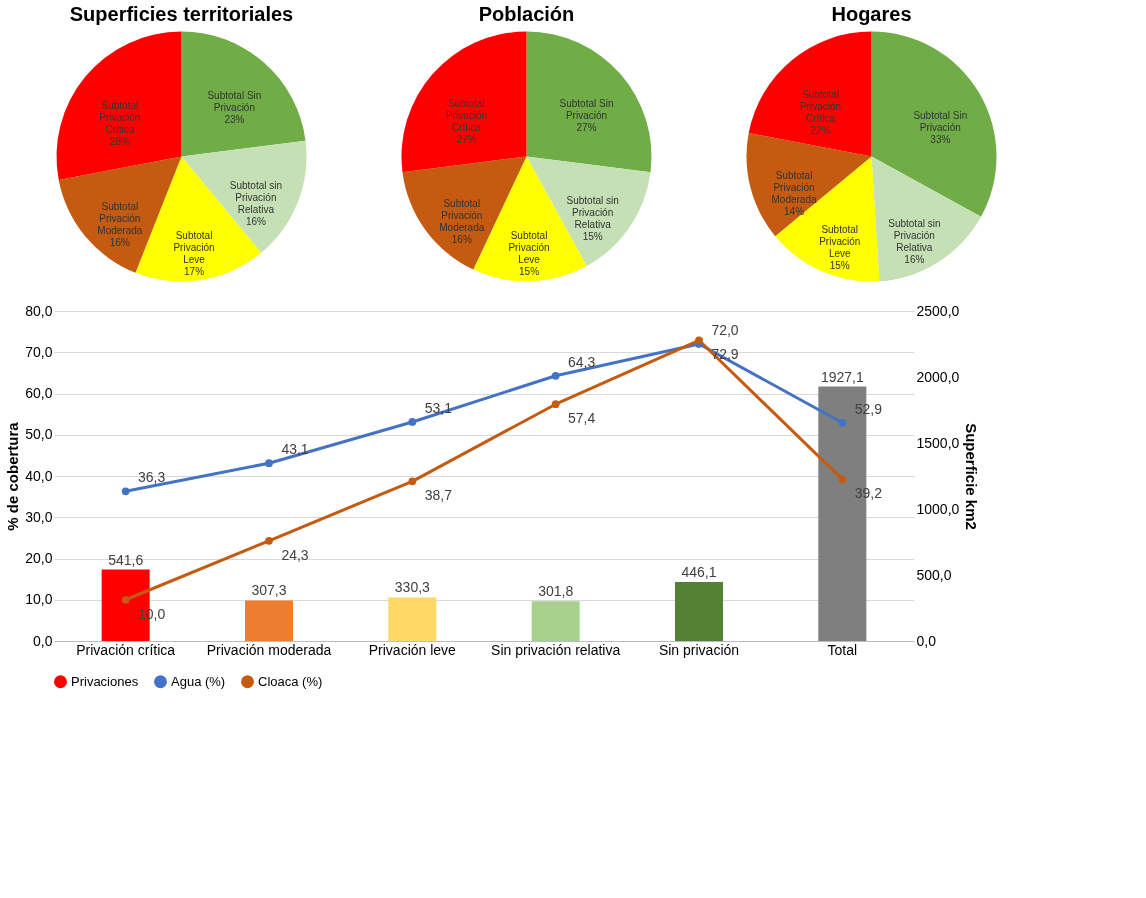  What do you see at coordinates (871, 14) in the screenshot?
I see `chart-title: Hogares` at bounding box center [871, 14].